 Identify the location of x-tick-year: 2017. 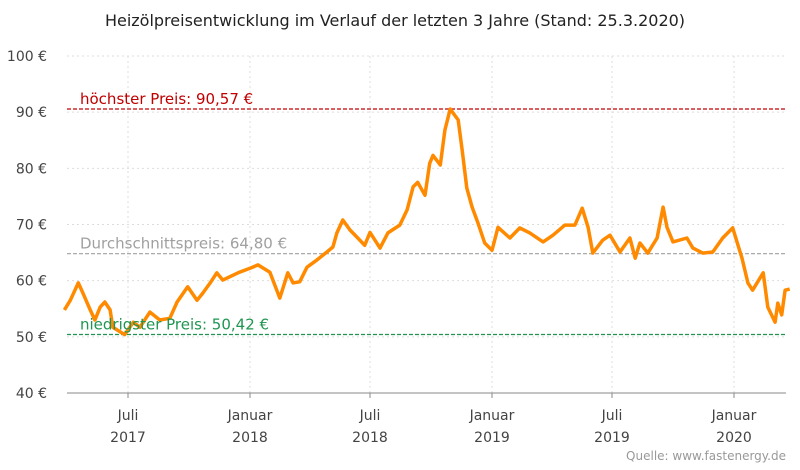
(128, 438).